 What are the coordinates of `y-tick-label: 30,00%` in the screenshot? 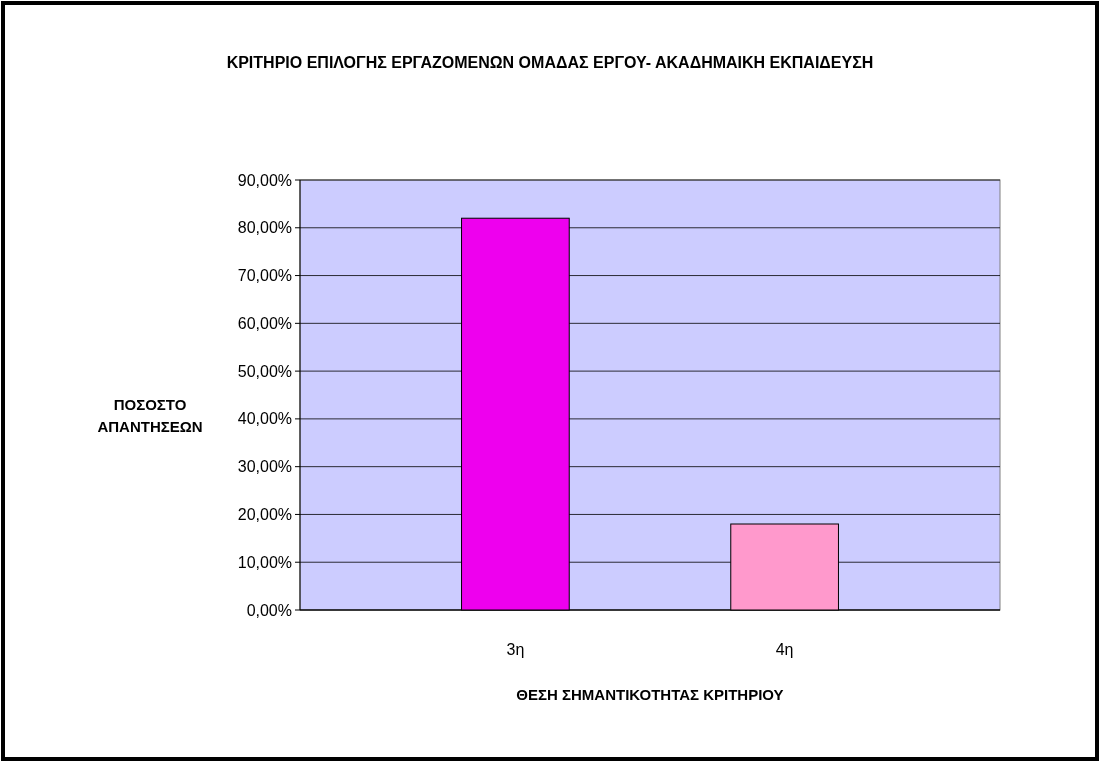 It's located at (264, 467).